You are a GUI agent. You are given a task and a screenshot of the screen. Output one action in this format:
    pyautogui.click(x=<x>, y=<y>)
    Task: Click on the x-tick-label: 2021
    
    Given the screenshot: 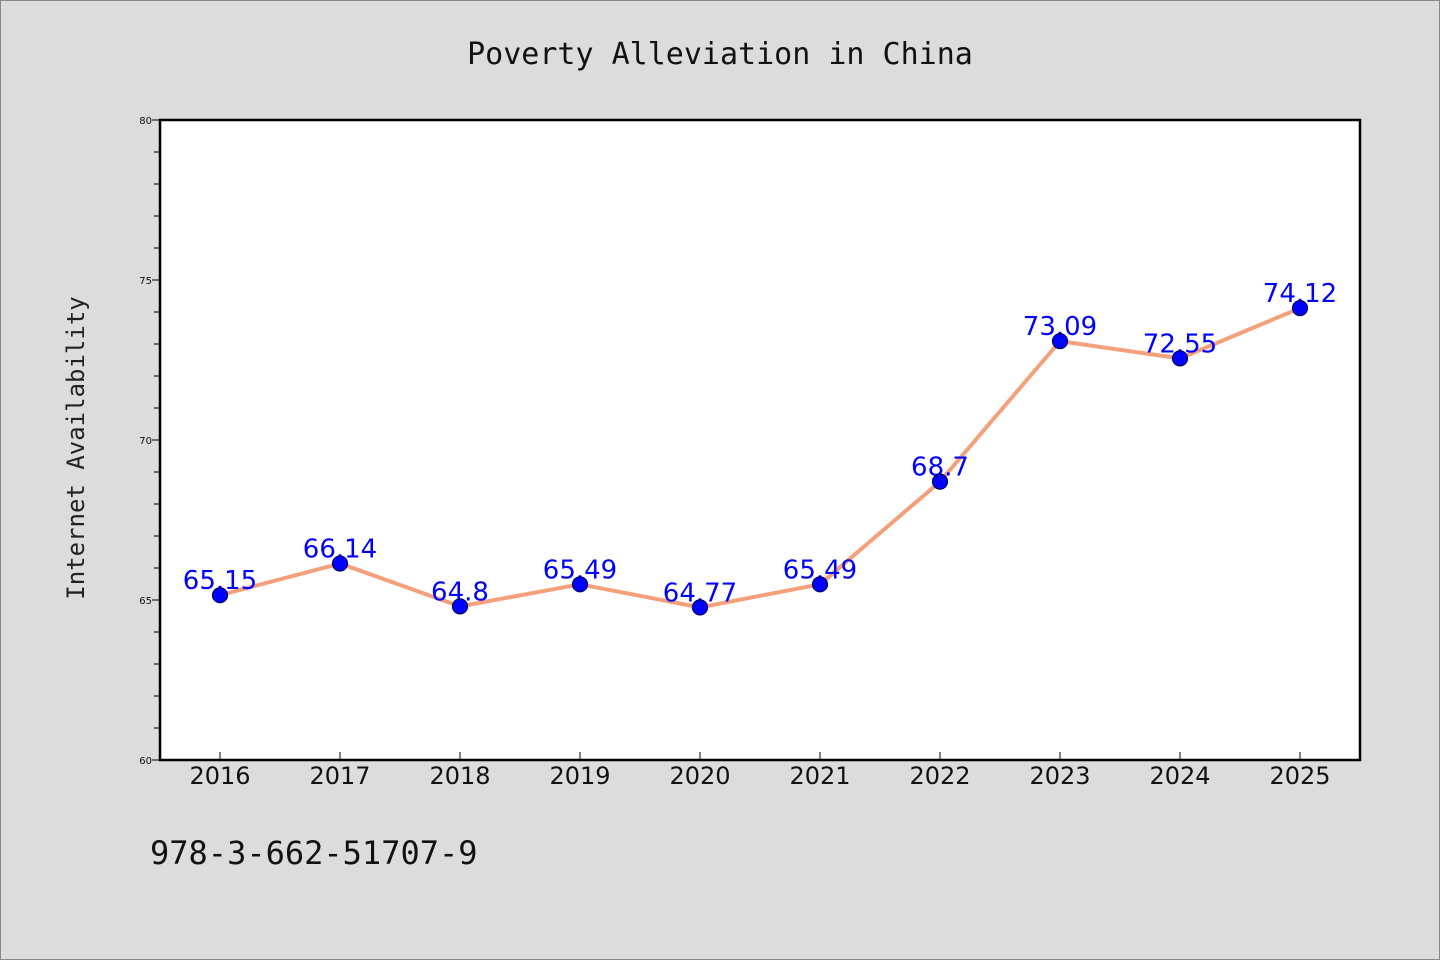 What is the action you would take?
    pyautogui.click(x=819, y=776)
    